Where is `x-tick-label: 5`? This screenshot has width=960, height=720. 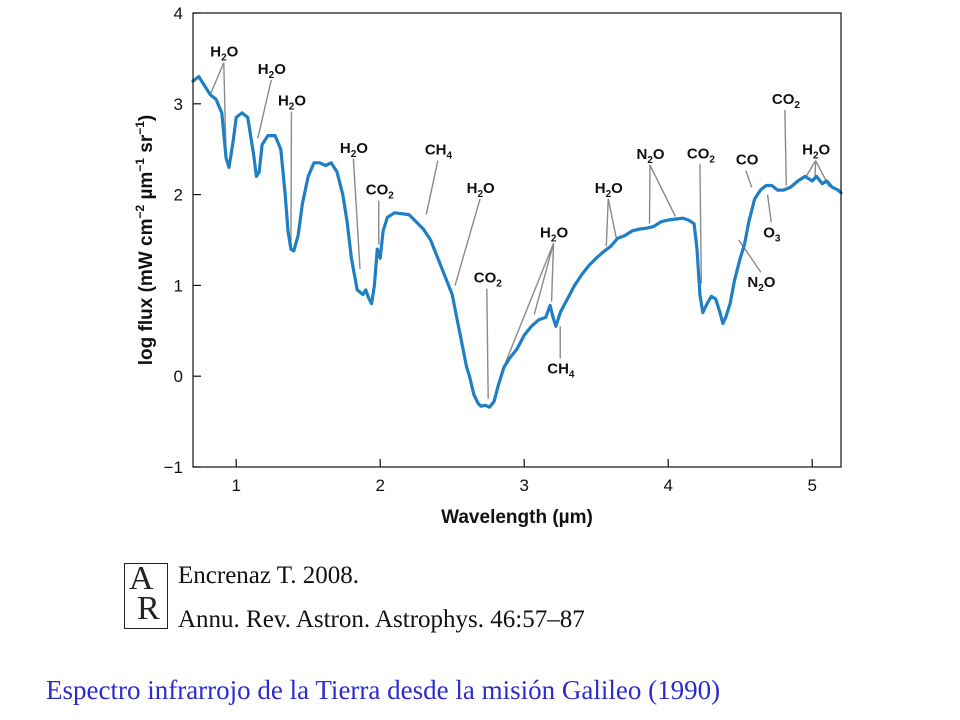 x-tick-label: 5 is located at coordinates (811, 485).